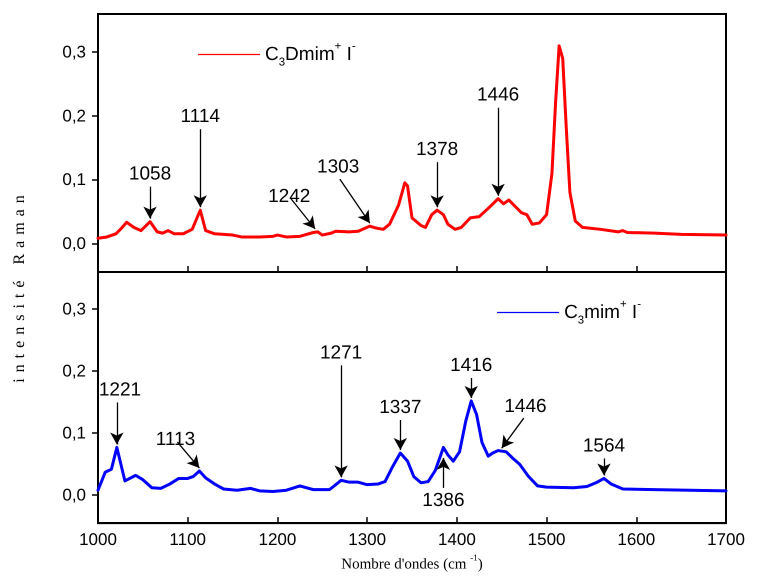  Describe the element at coordinates (120, 389) in the screenshot. I see `annotation: 1221` at that location.